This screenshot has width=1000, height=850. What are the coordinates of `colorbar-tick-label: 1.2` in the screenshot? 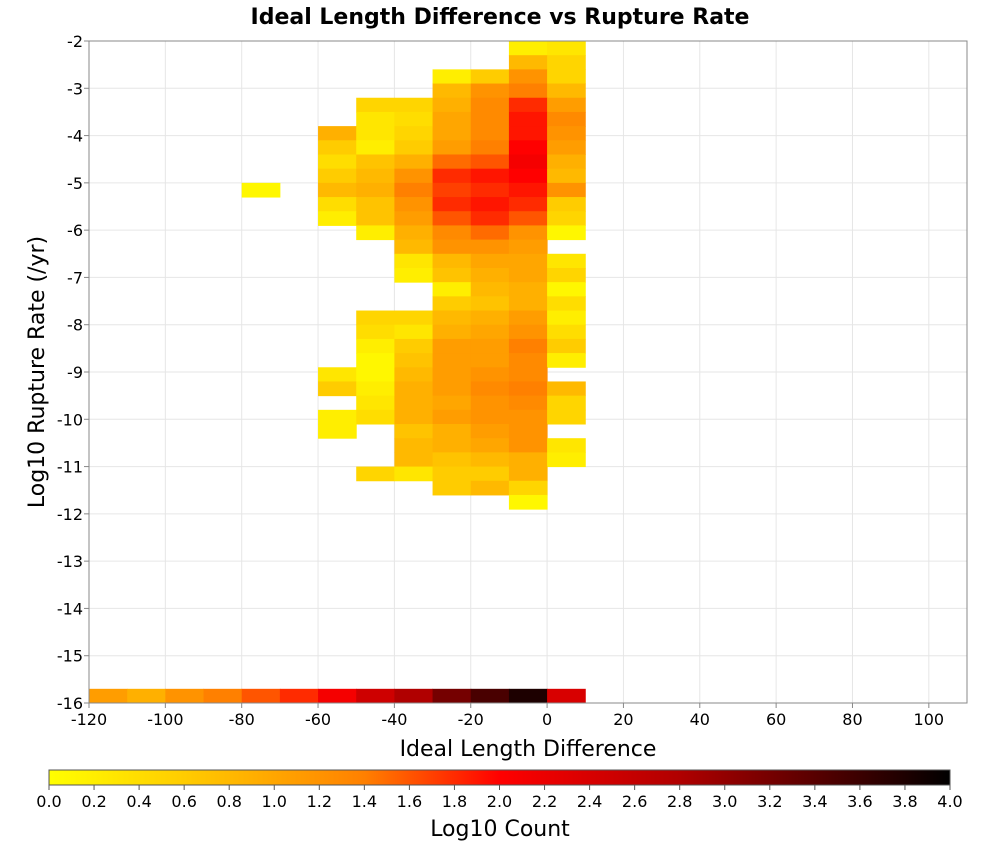 It's located at (319, 801).